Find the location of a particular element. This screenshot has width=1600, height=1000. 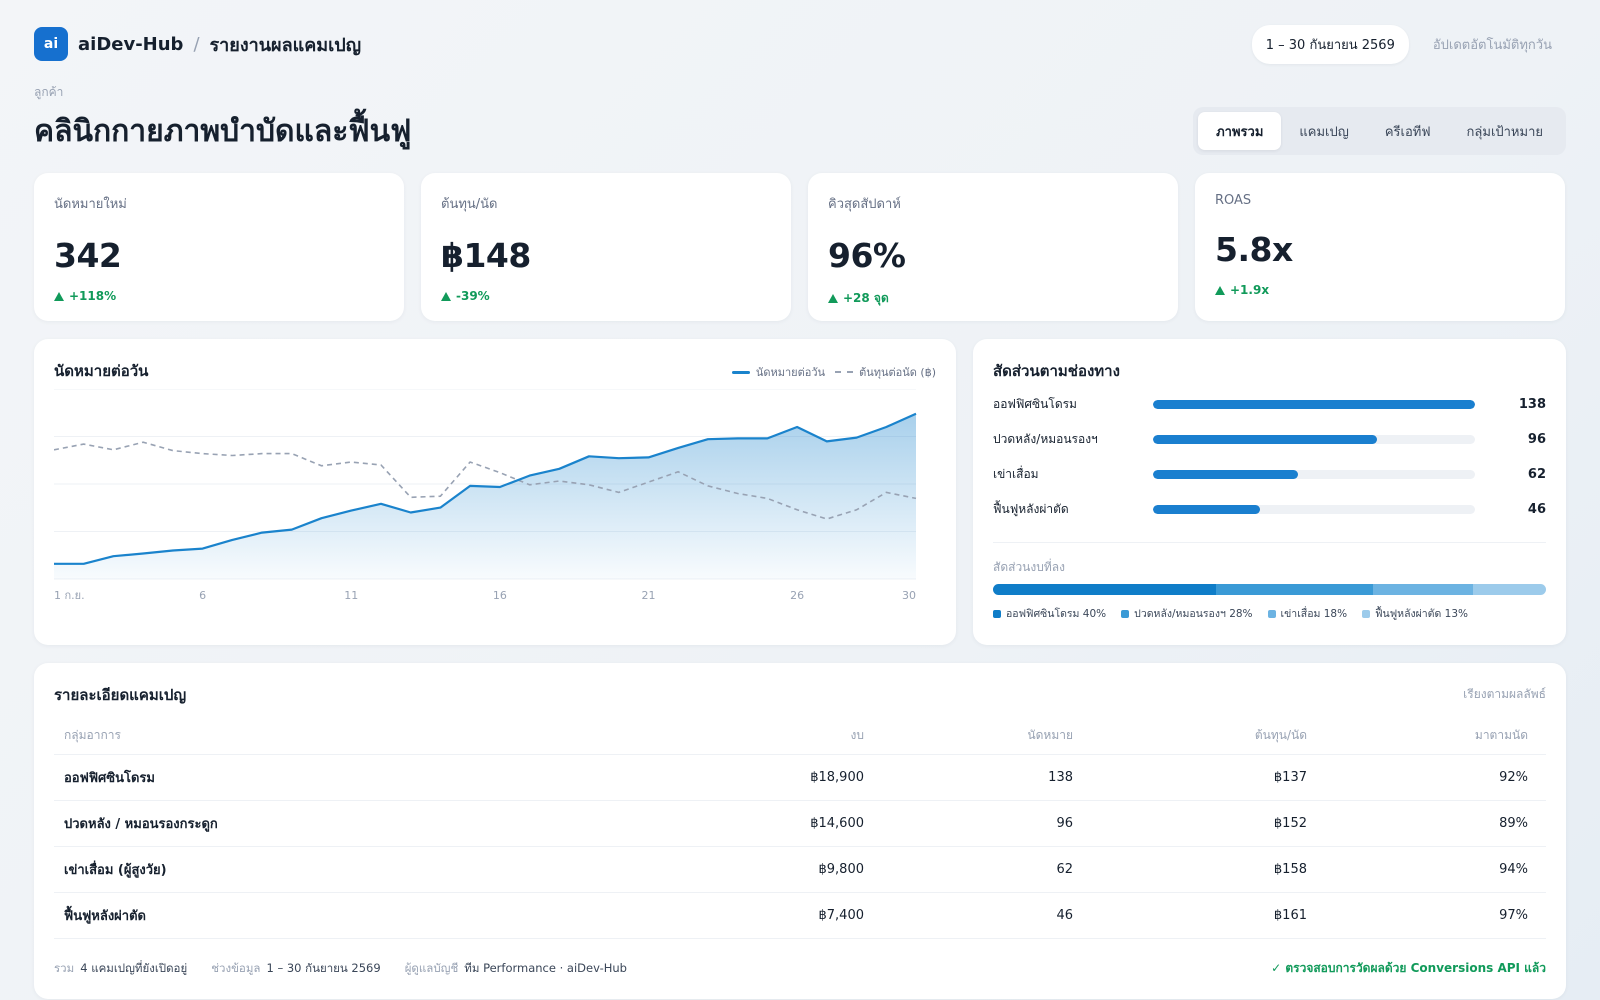

cell-symptom-group: ออฟฟิศซินโดรม is located at coordinates (109, 778).